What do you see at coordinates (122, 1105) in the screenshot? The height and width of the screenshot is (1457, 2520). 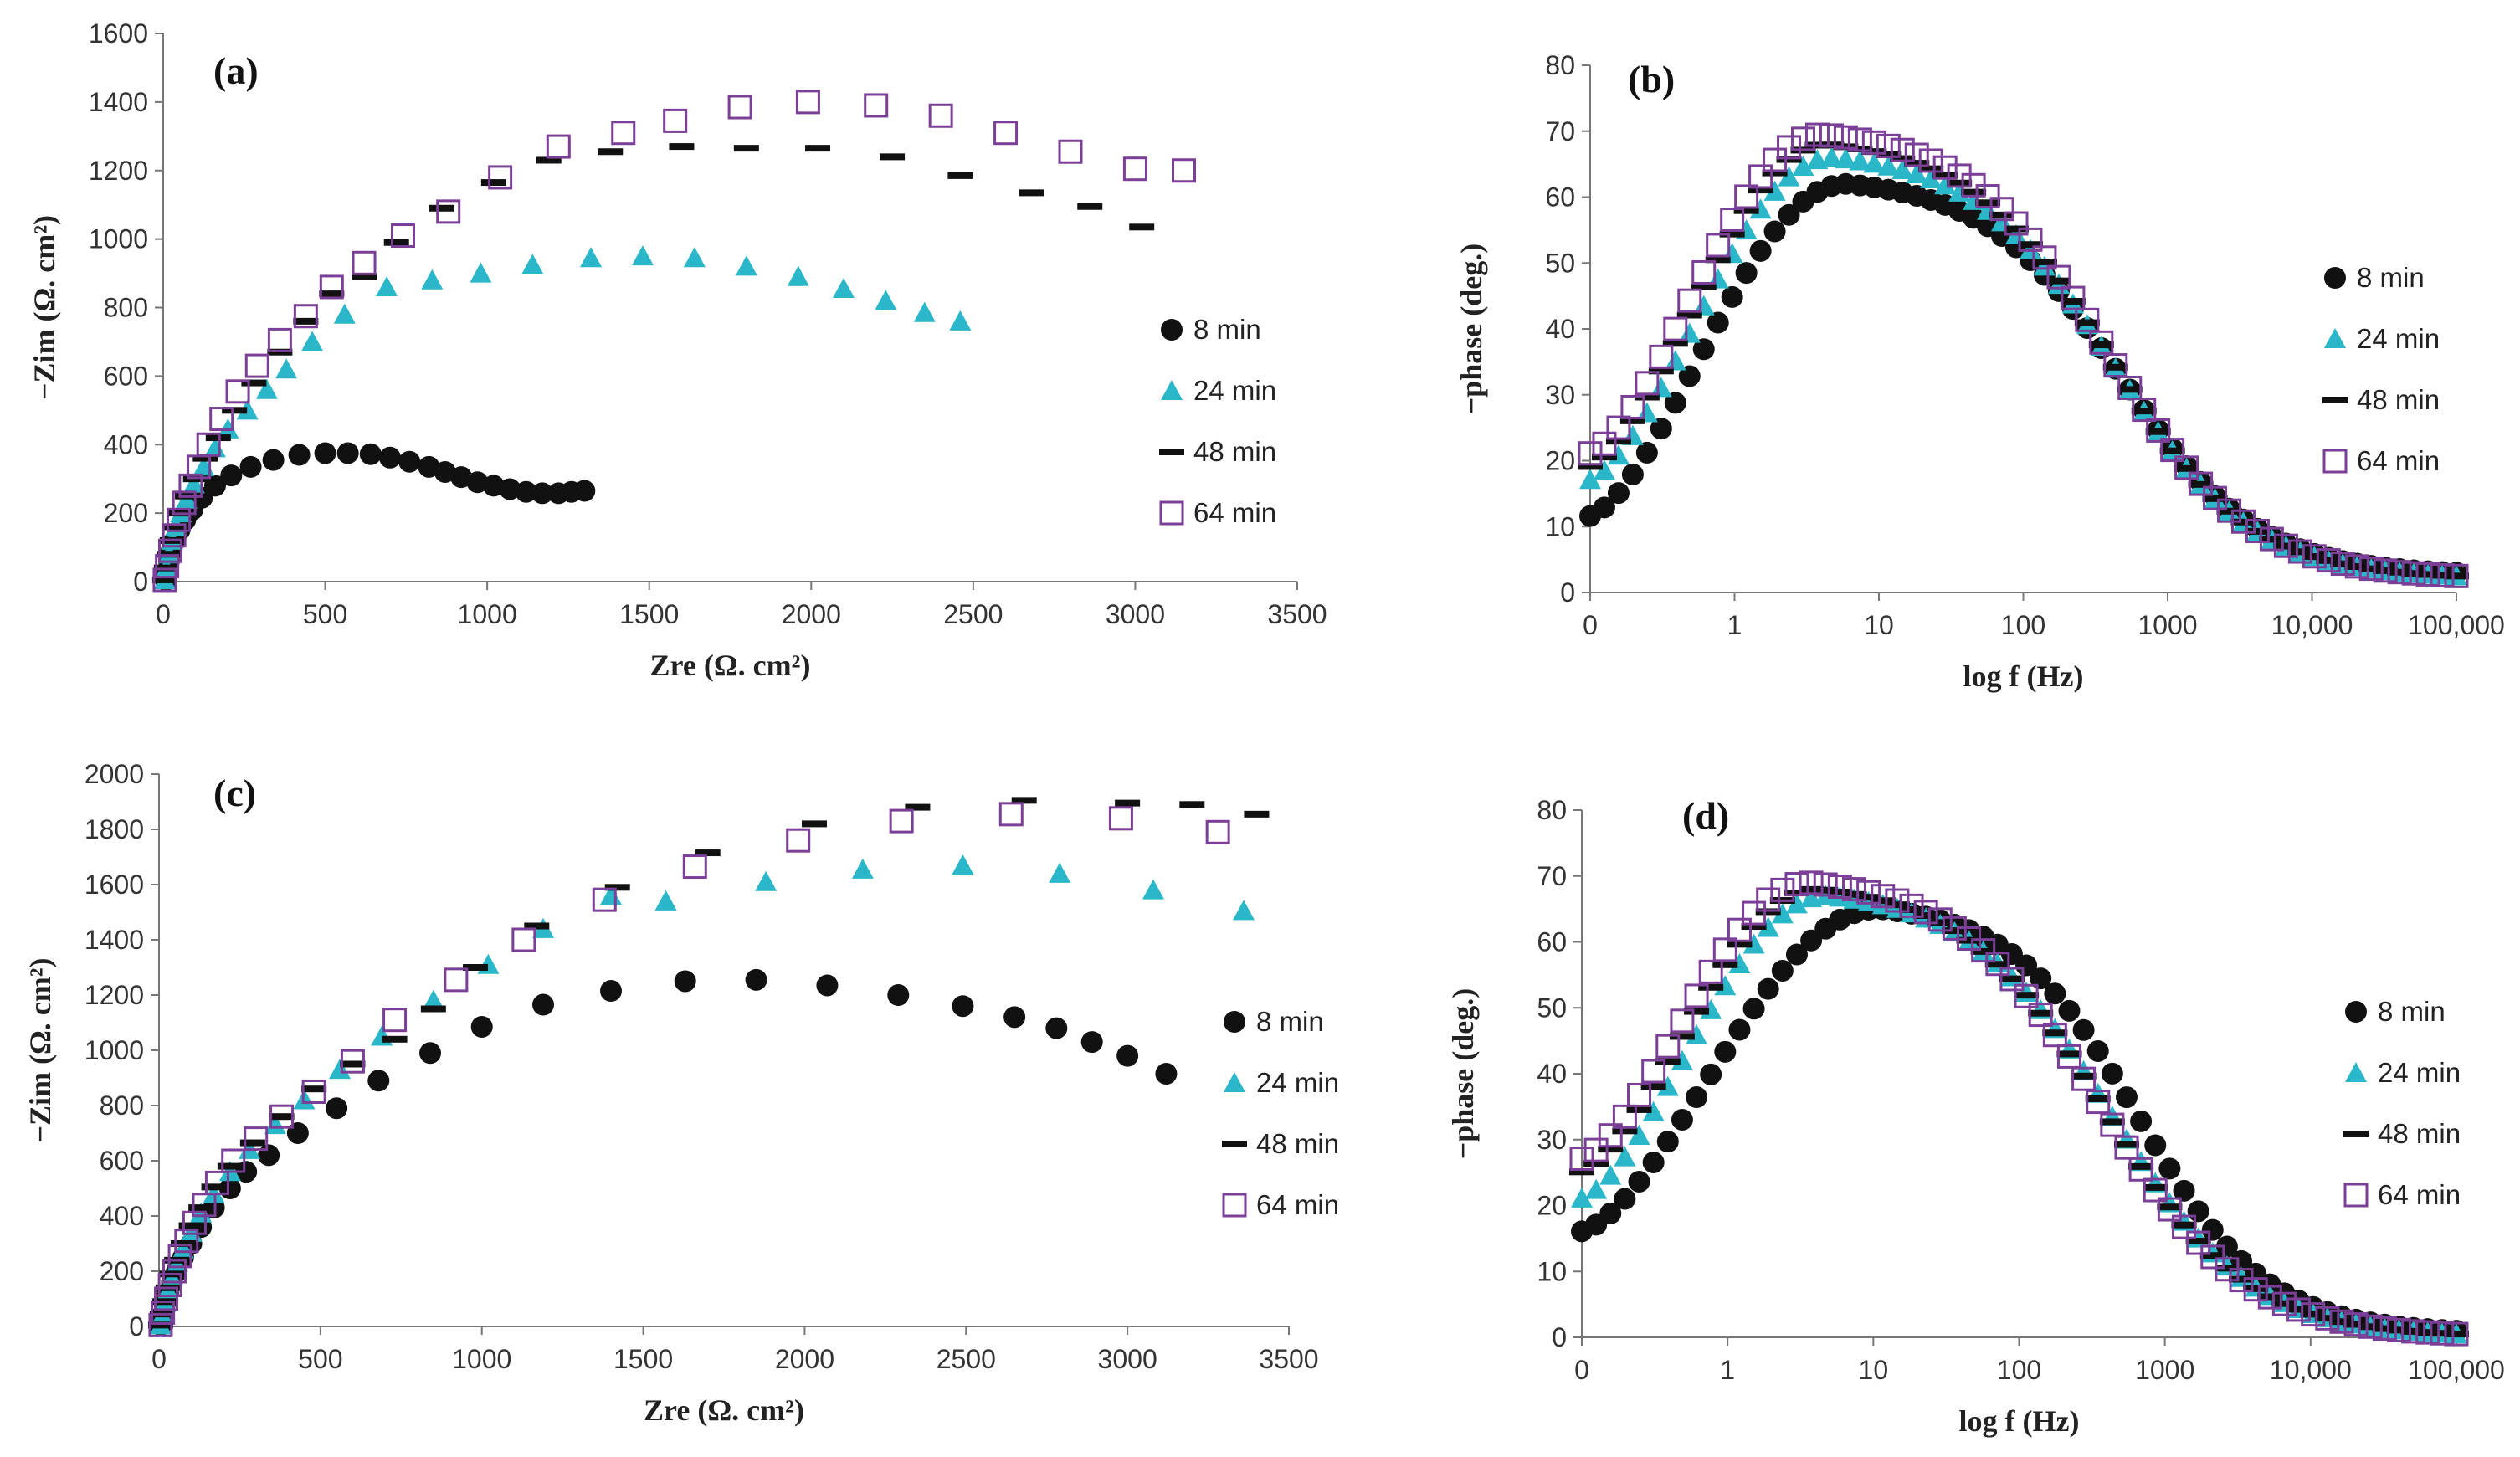 I see `y-tick-label: 800` at bounding box center [122, 1105].